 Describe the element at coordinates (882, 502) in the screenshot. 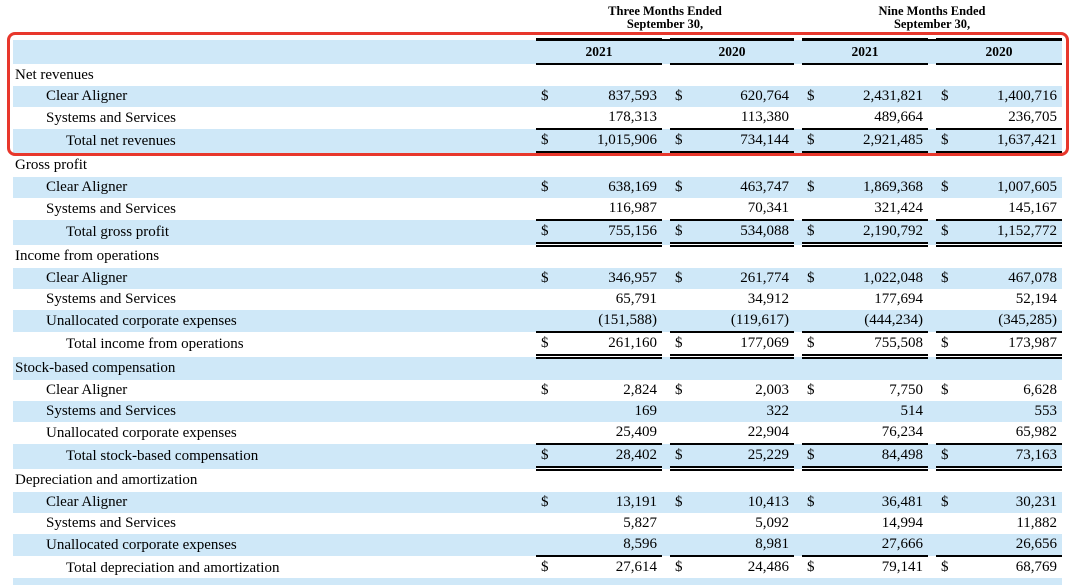

I see `value-cell: 36,481` at that location.